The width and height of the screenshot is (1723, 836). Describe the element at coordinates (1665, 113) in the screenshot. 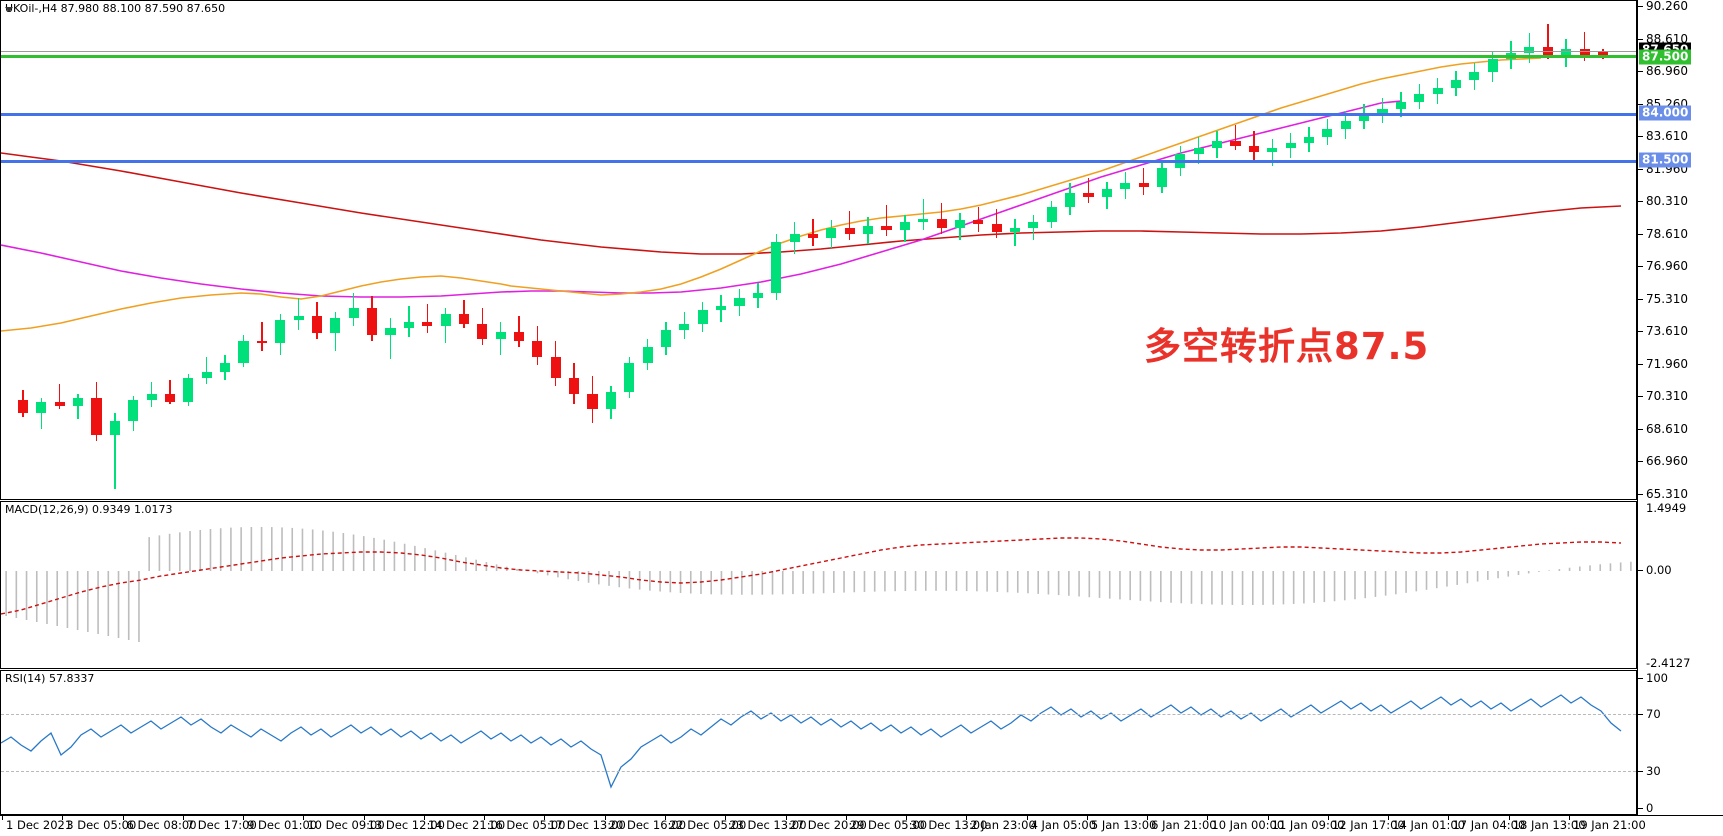

I see `price-tag-84000: 84.000` at that location.